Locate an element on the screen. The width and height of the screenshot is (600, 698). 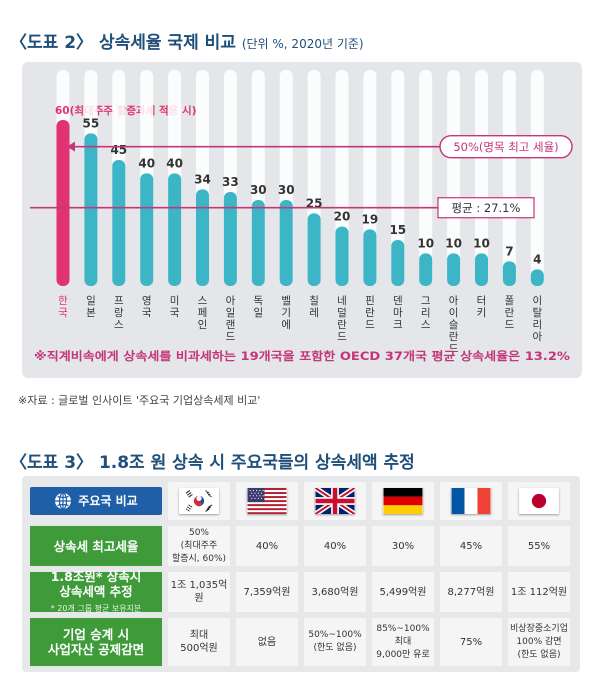
reference-label: 50%(명목 최고 세율) is located at coordinates (505, 147).